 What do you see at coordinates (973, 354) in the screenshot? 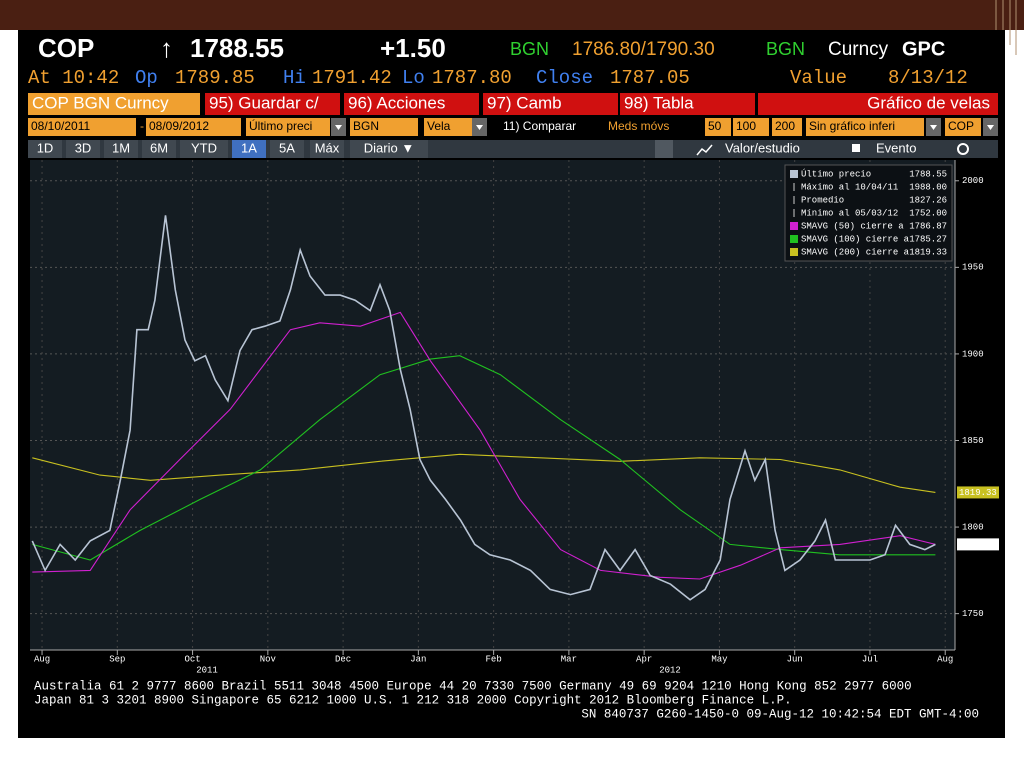
I see `y-tick-label: 1900` at bounding box center [973, 354].